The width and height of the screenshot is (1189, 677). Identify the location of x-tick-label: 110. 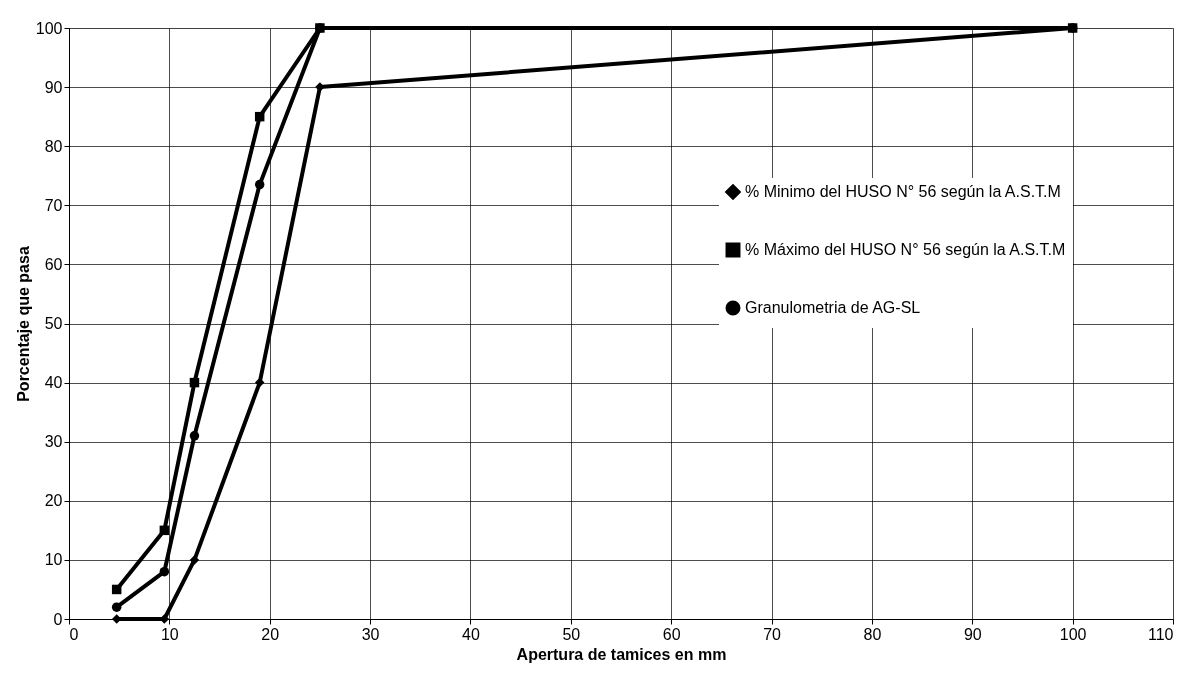
(1160, 634).